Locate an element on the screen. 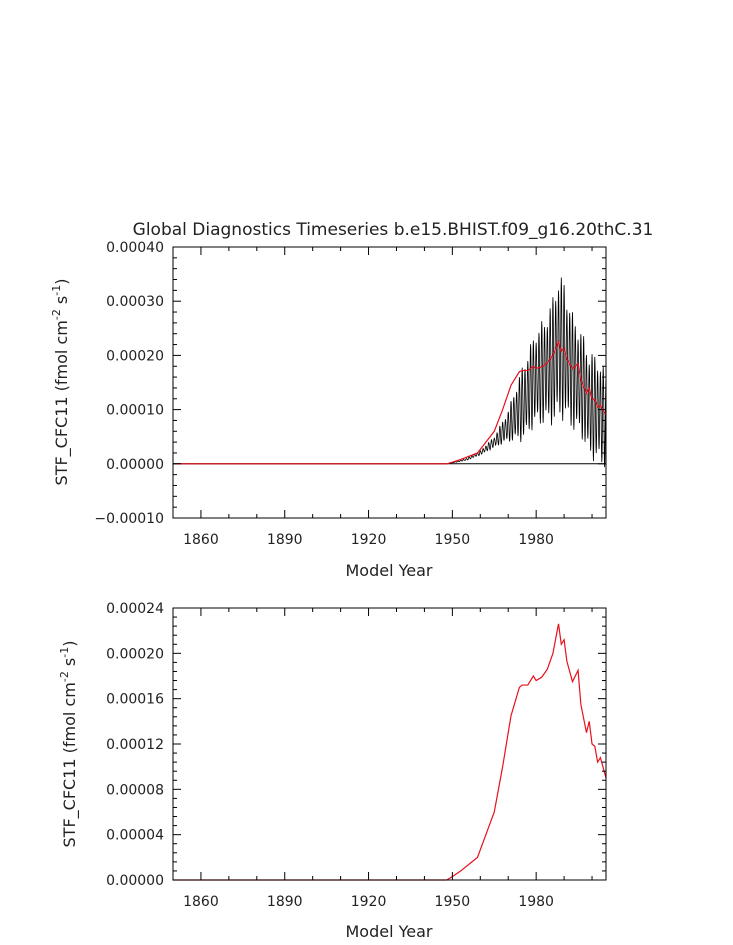 This screenshot has width=733, height=945. top-chart-marks is located at coordinates (390, 372).